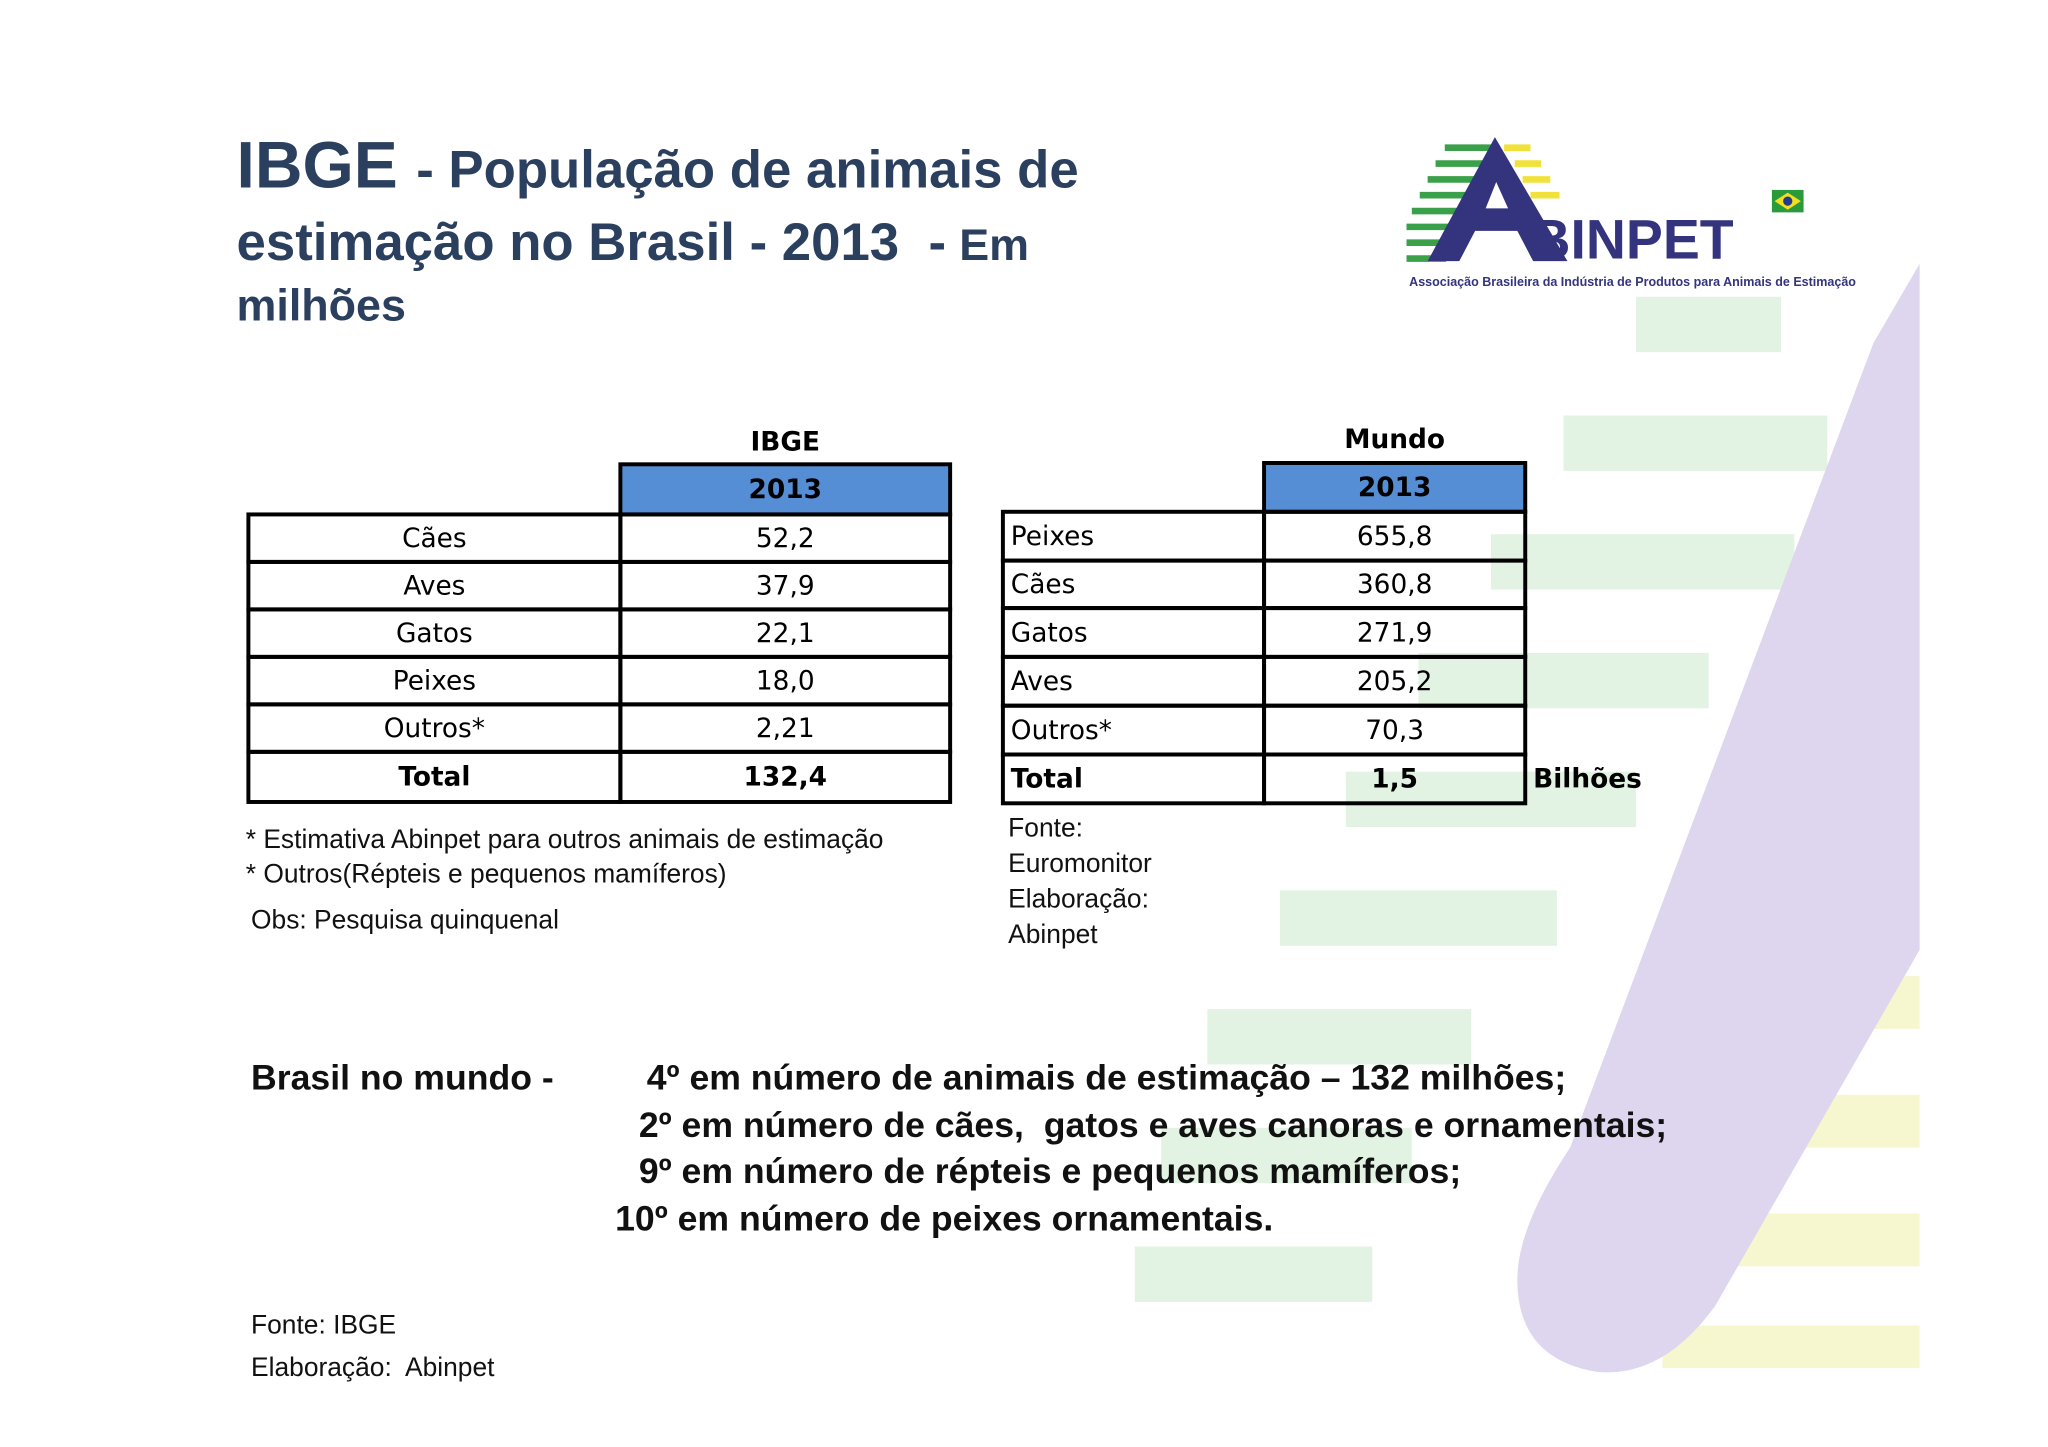  Describe the element at coordinates (994, 244) in the screenshot. I see `title-line: Em` at that location.